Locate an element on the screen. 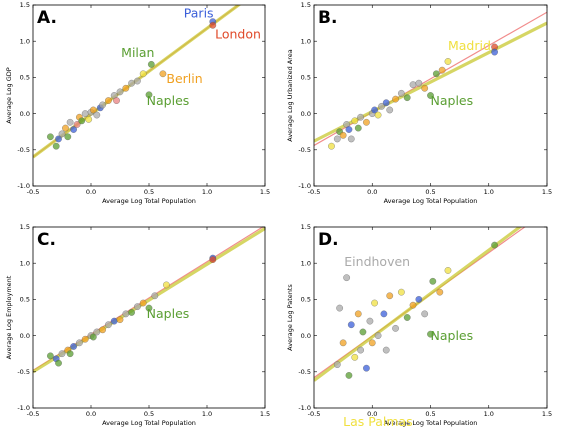 The width and height of the screenshot is (569, 427). y-tick-label: 1.5 is located at coordinates (25, 5).